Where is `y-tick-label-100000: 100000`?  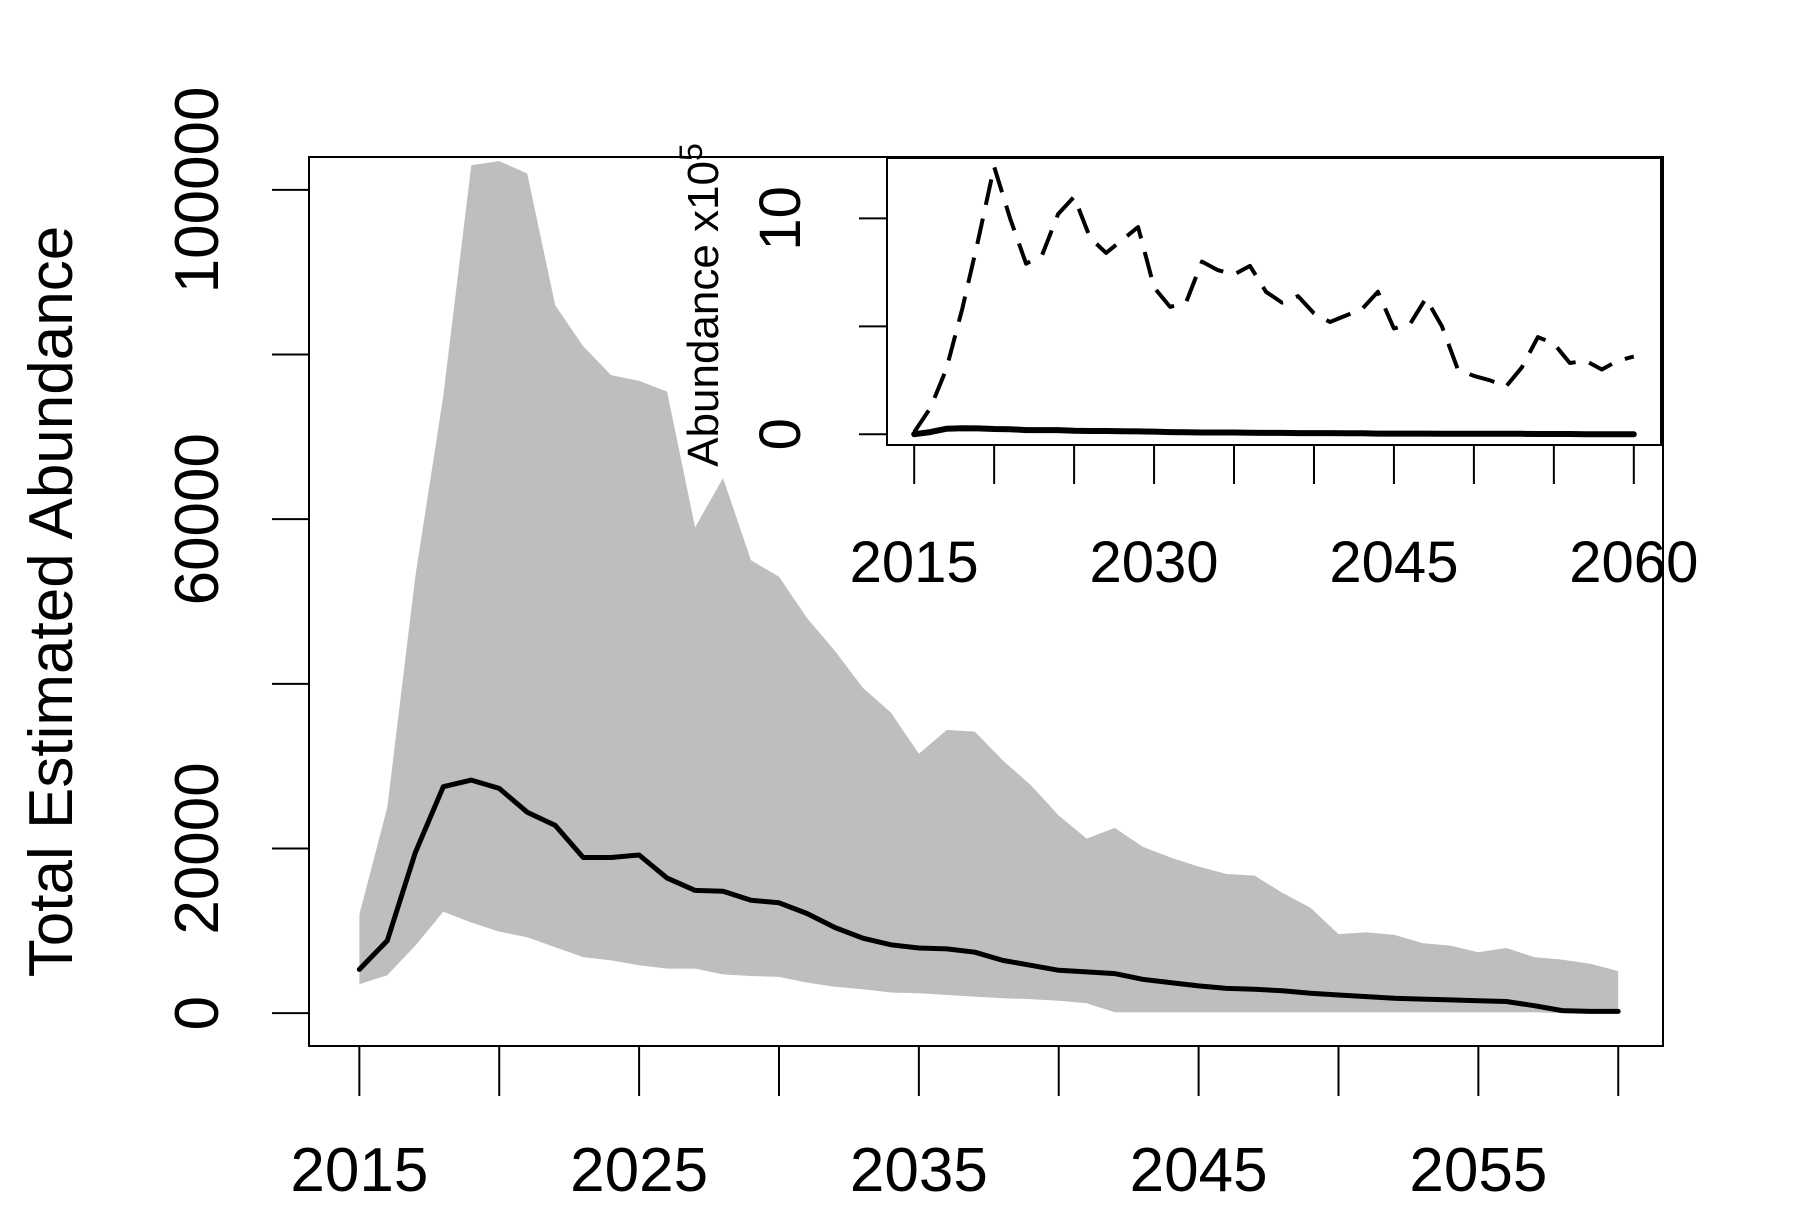
y-tick-label-100000: 100000 is located at coordinates (197, 189).